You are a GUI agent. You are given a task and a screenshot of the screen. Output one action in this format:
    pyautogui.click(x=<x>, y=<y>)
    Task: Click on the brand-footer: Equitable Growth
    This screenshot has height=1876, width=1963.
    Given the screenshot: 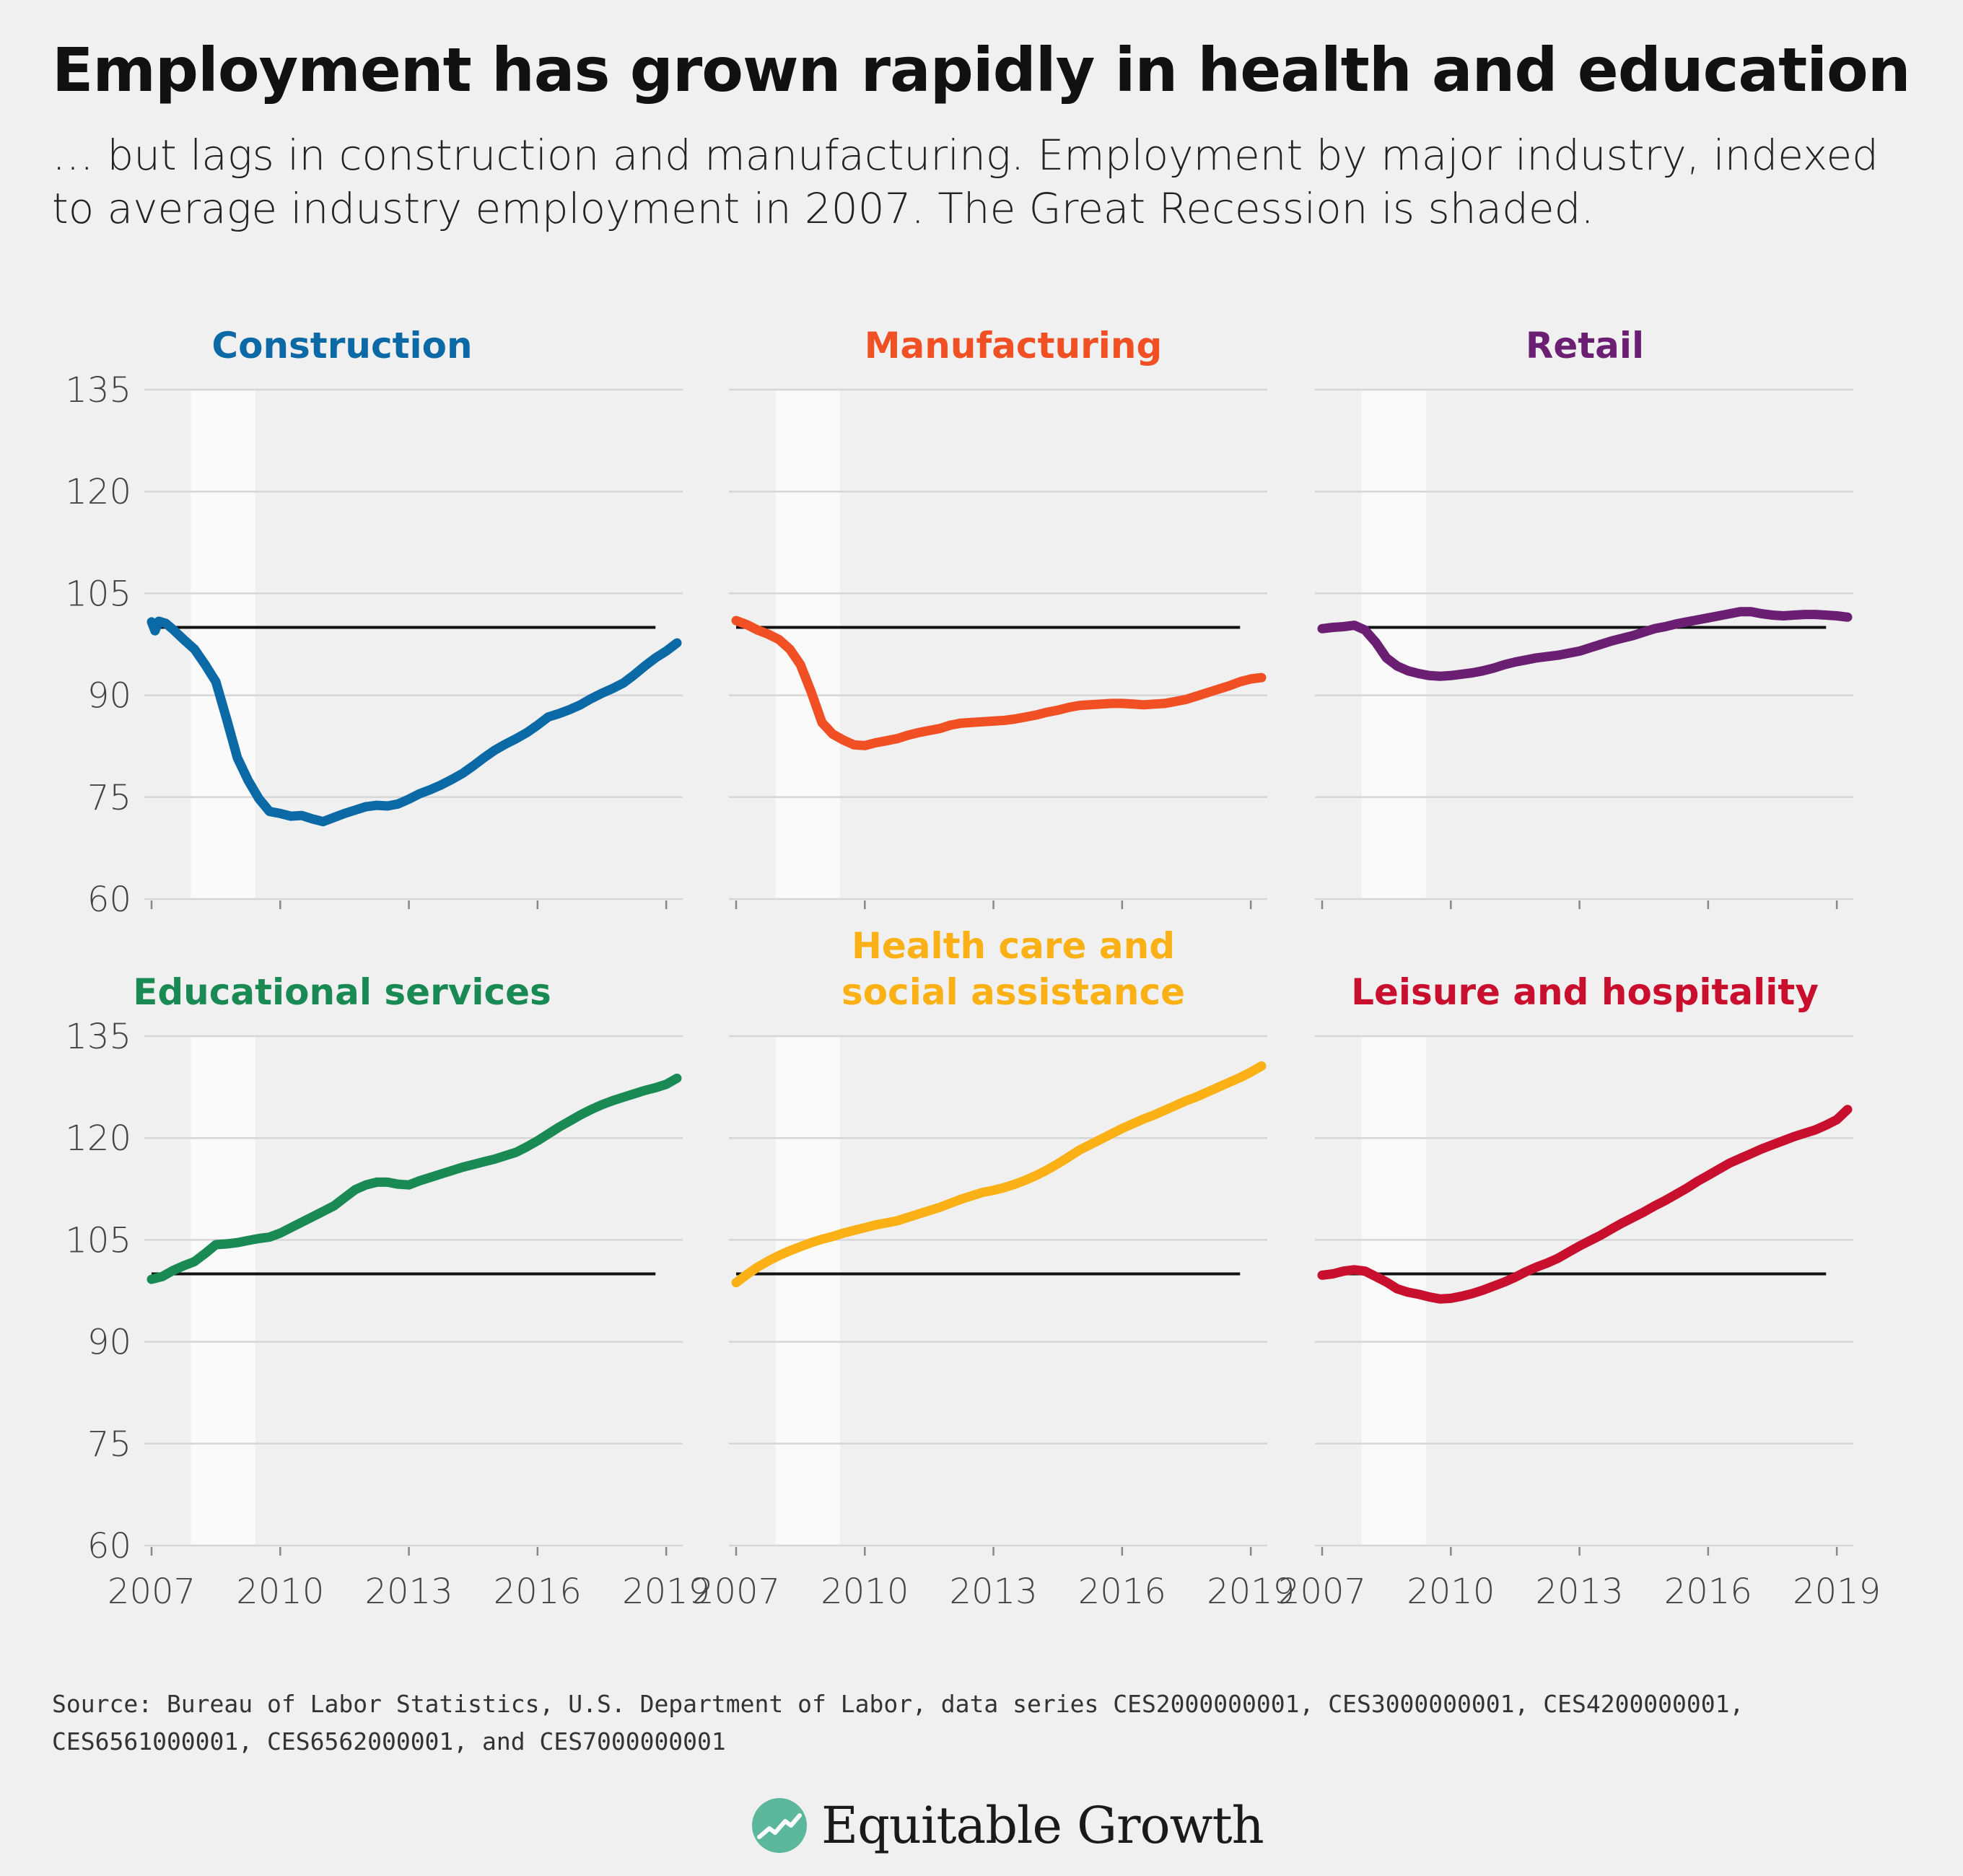 What is the action you would take?
    pyautogui.click(x=1007, y=1826)
    